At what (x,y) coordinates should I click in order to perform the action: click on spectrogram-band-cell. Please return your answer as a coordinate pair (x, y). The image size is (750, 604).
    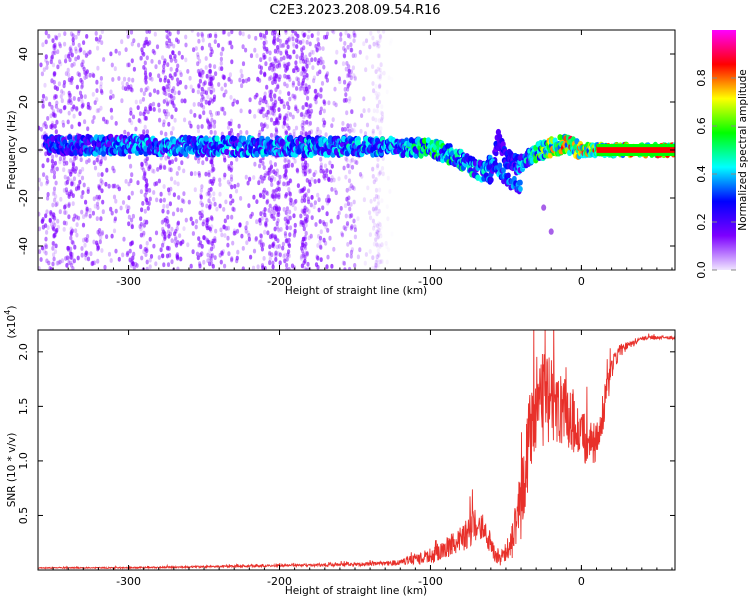
    Looking at the image, I should click on (186, 154).